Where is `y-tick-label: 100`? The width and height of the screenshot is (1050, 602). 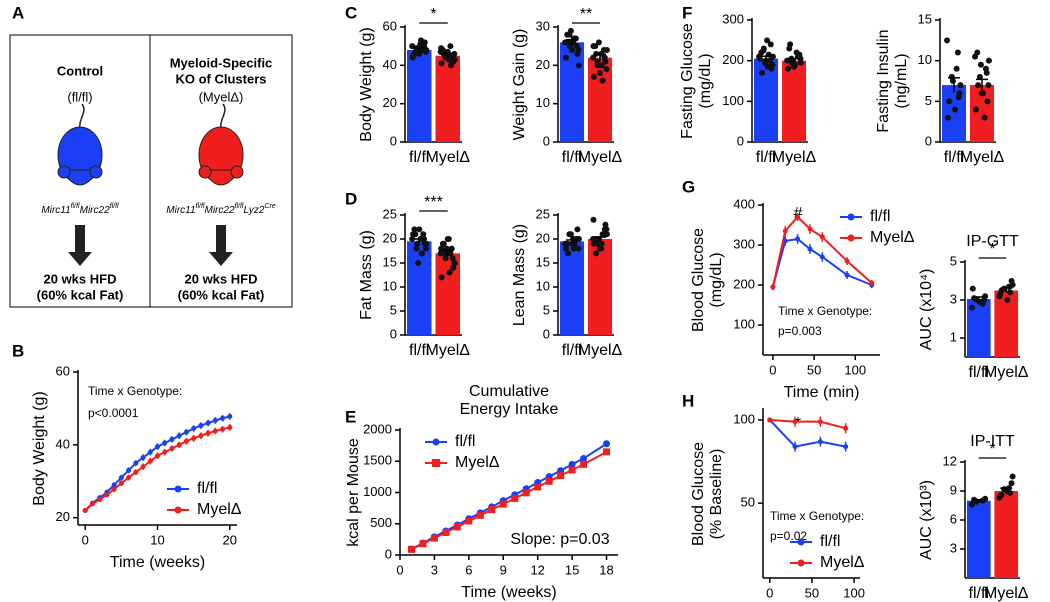
y-tick-label: 100 is located at coordinates (744, 418).